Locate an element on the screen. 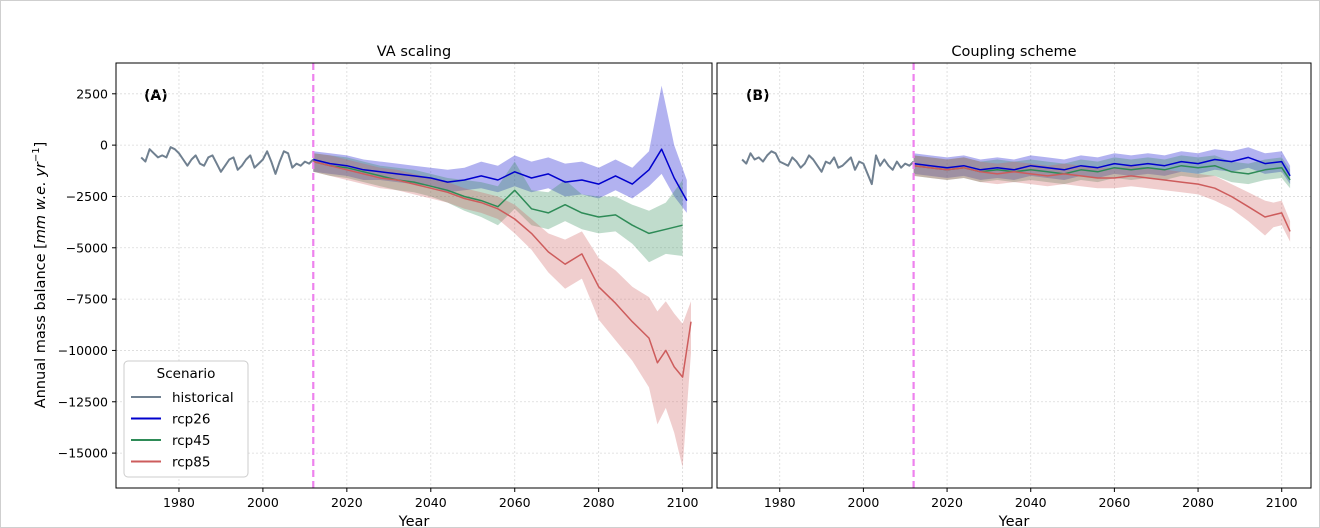  y-tick-label: −5000 is located at coordinates (87, 247).